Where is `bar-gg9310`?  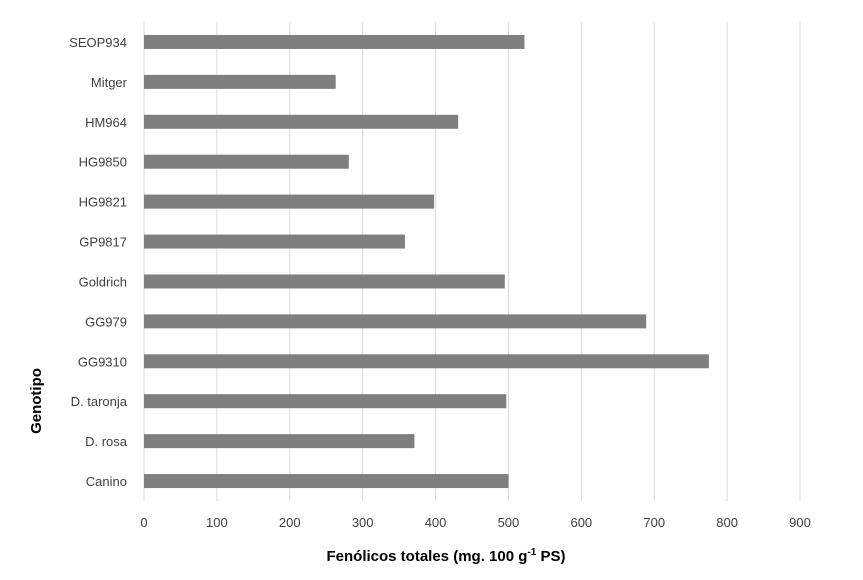 bar-gg9310 is located at coordinates (426, 361).